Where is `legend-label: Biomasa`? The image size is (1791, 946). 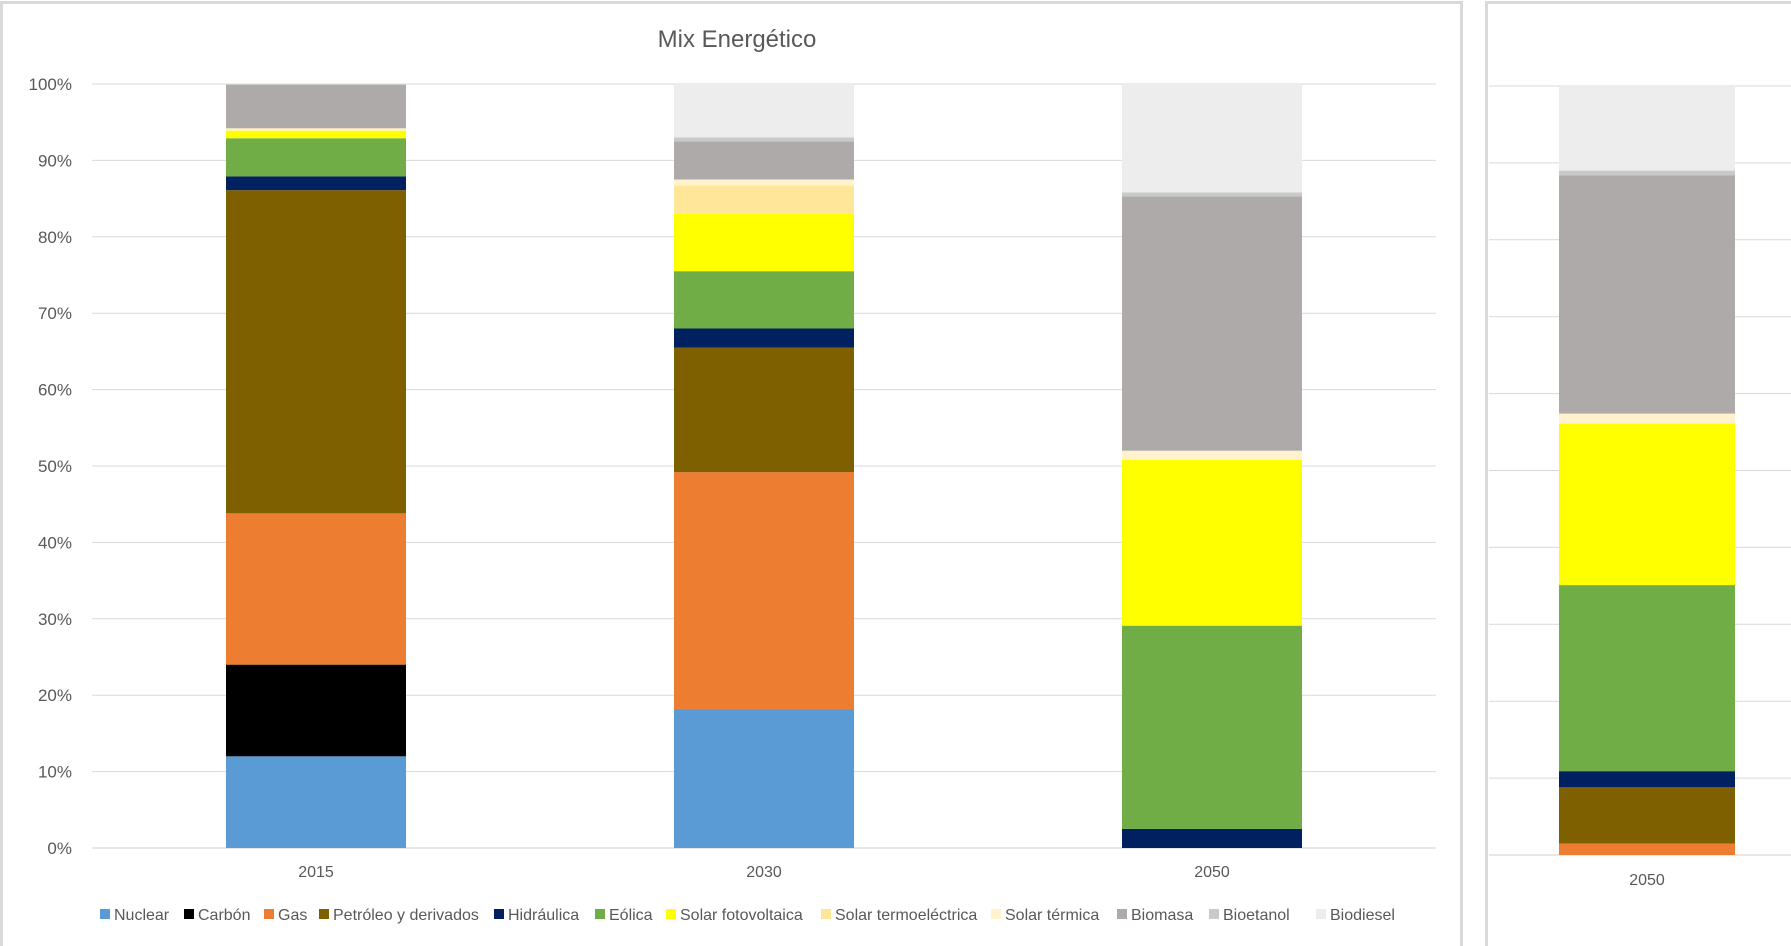
legend-label: Biomasa is located at coordinates (1162, 915).